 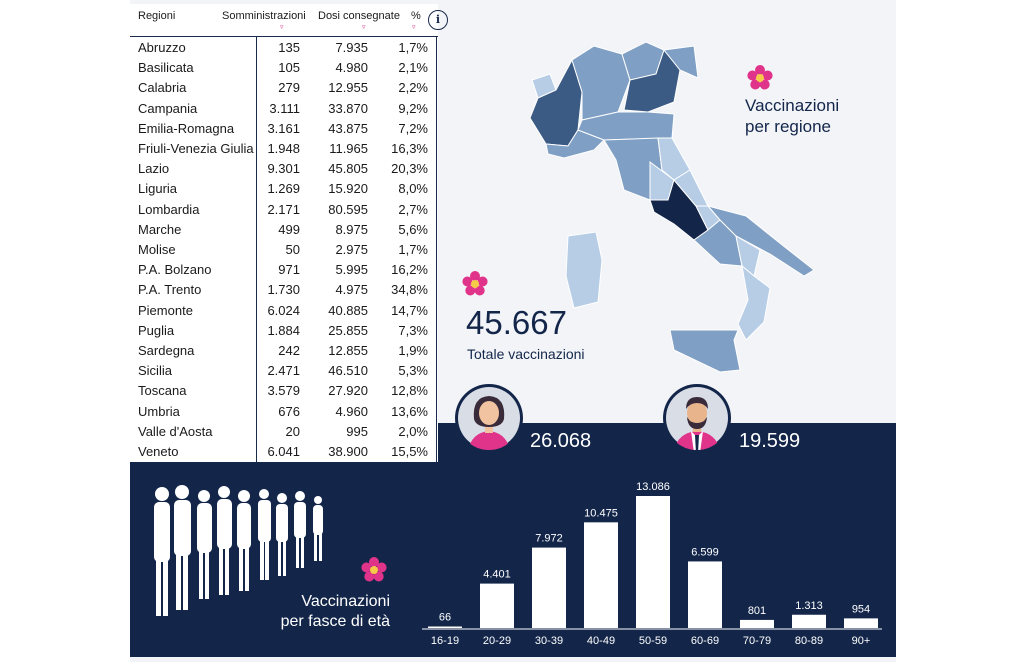 What do you see at coordinates (409, 451) in the screenshot?
I see `percent-value: 15,5%` at bounding box center [409, 451].